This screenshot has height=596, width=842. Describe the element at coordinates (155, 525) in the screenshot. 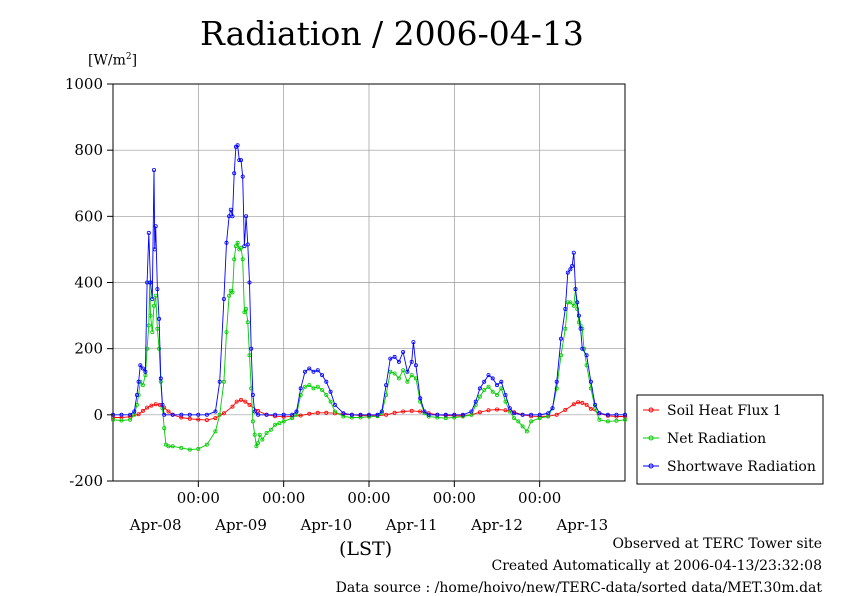

I see `x-date-label: Apr-08` at that location.